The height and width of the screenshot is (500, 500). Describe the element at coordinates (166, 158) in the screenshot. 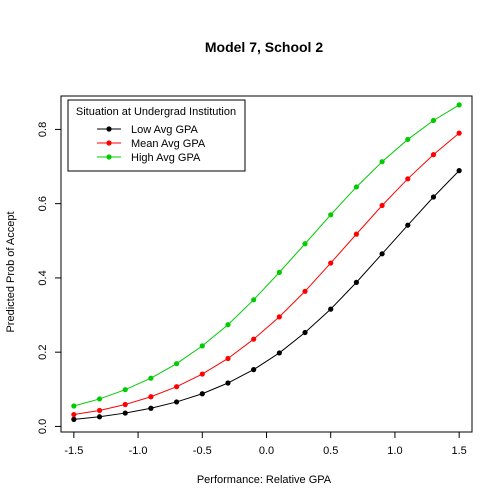

I see `legend-label: High Avg GPA` at that location.